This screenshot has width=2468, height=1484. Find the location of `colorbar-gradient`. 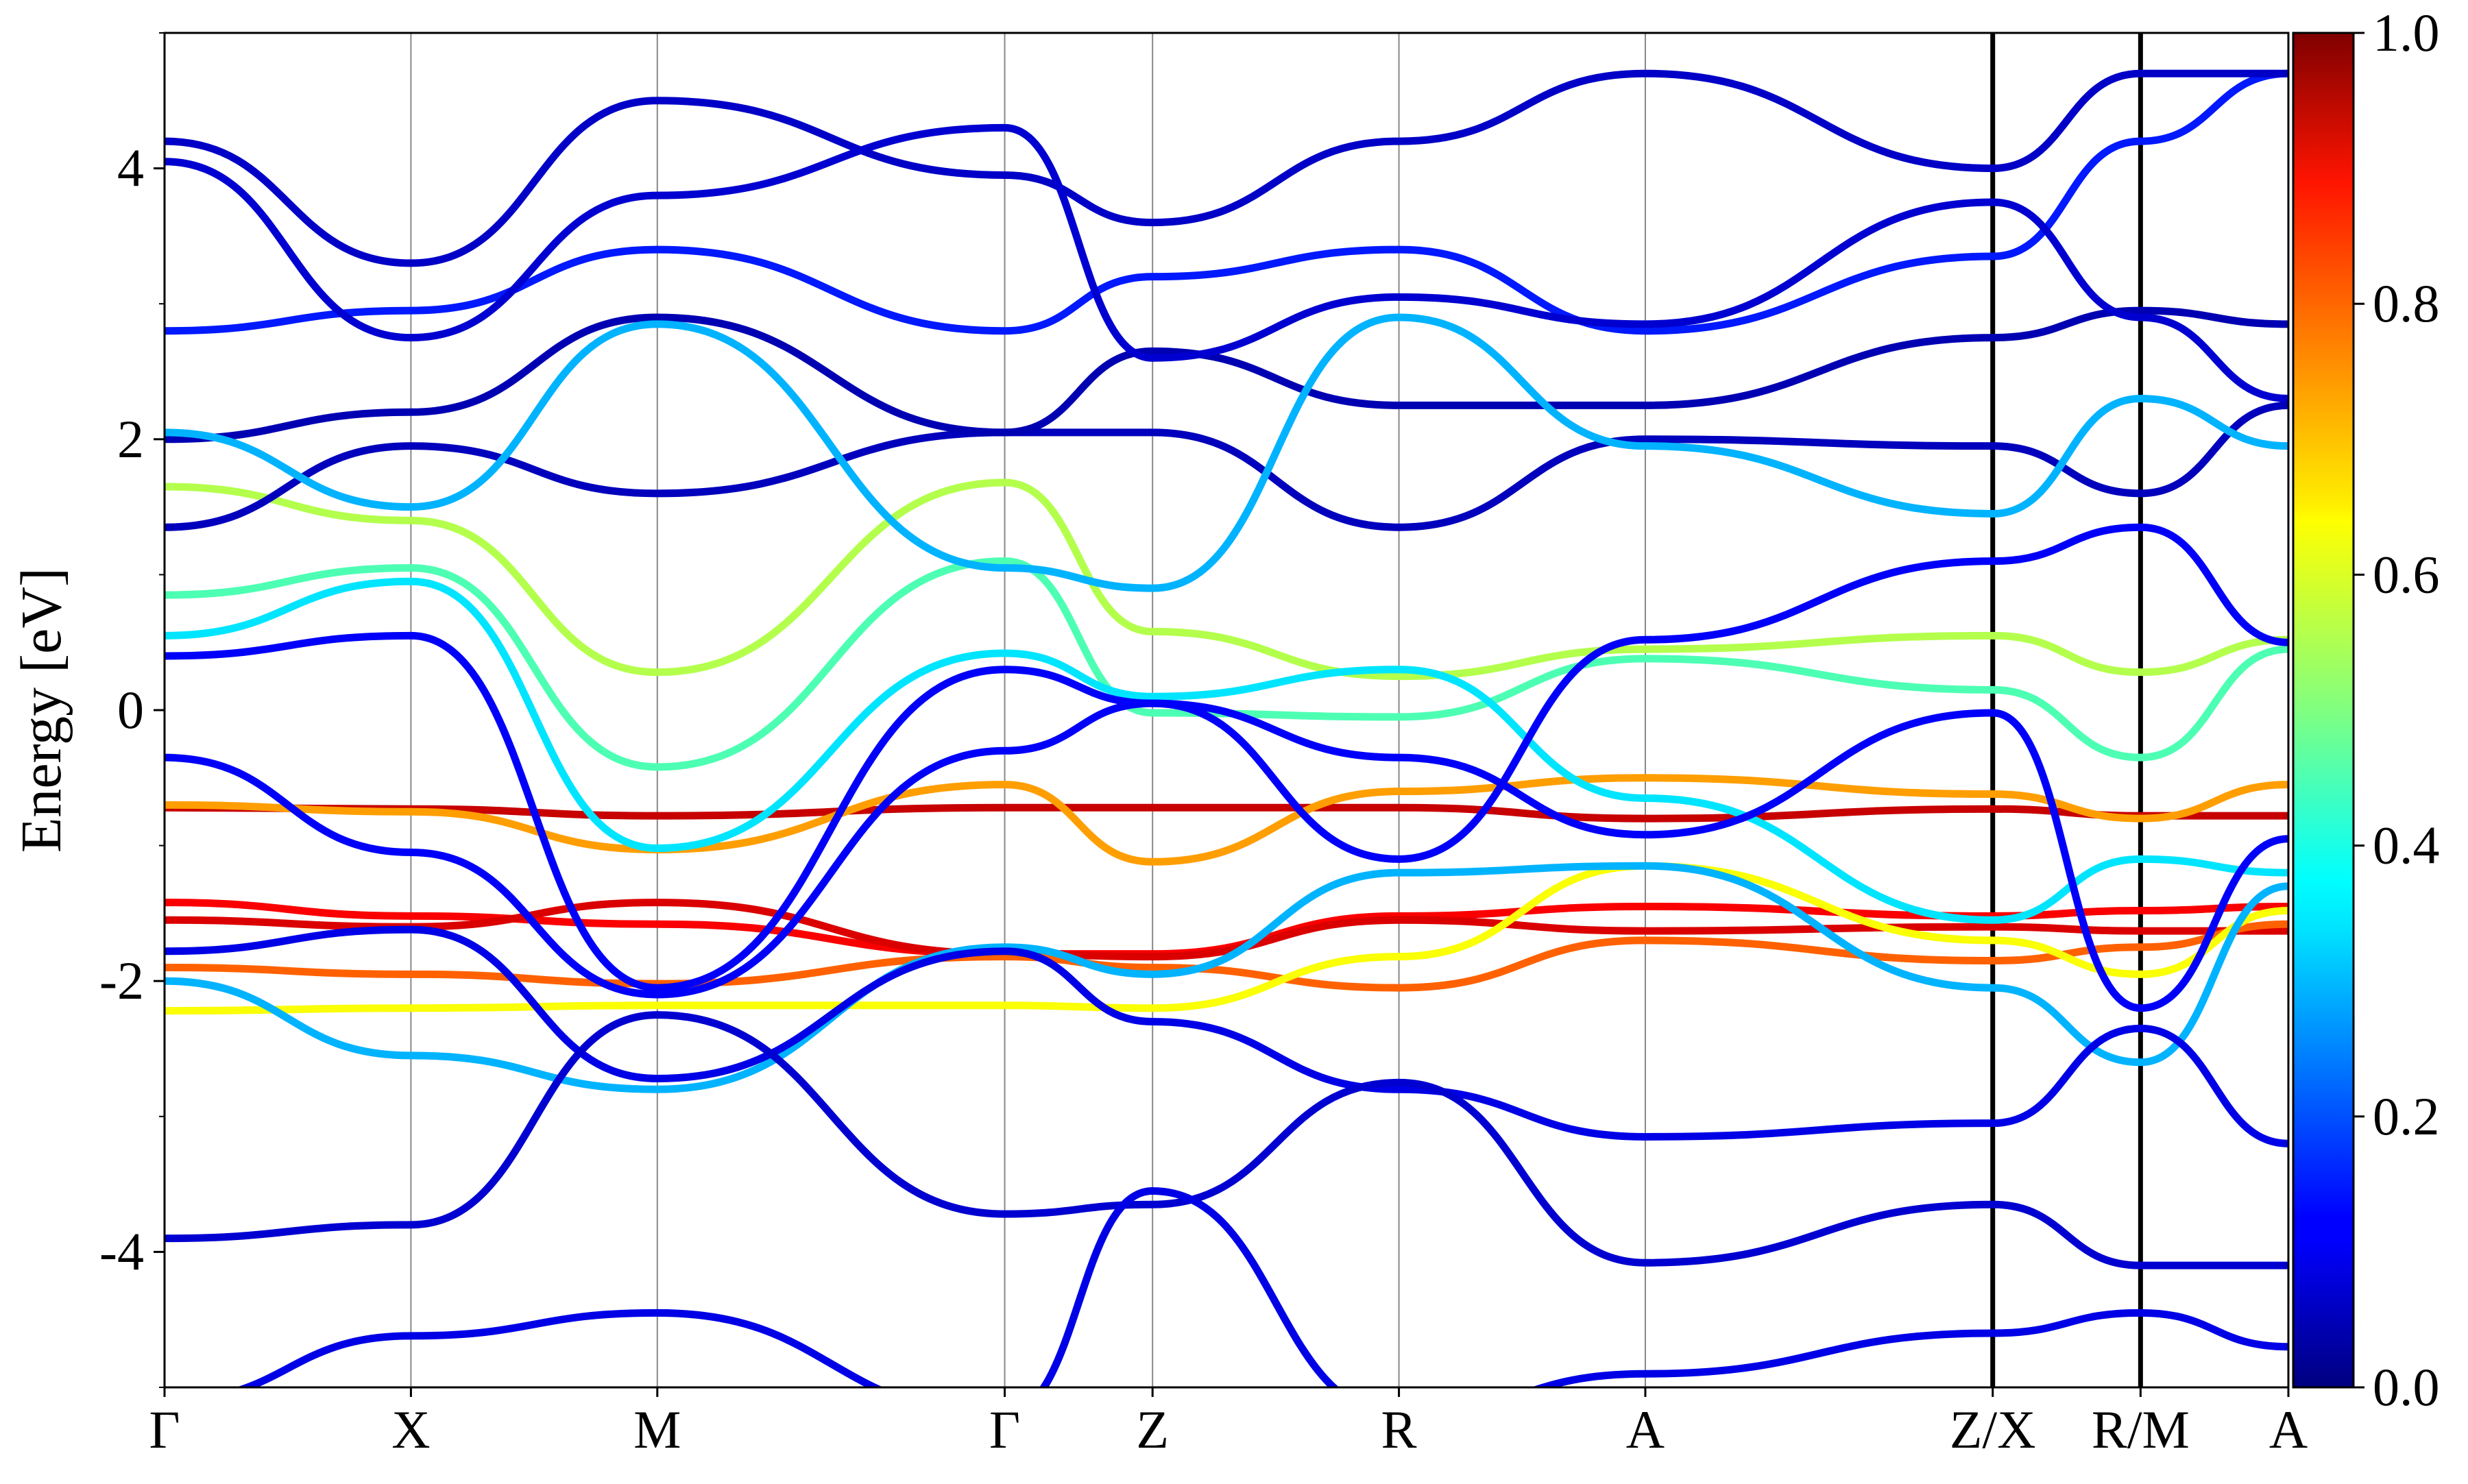

colorbar-gradient is located at coordinates (2324, 710).